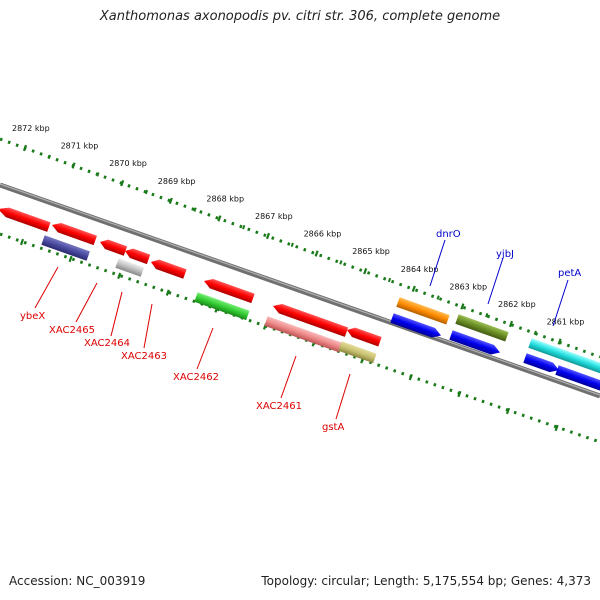  What do you see at coordinates (192, 343) in the screenshot?
I see `reverse-label-leaders` at bounding box center [192, 343].